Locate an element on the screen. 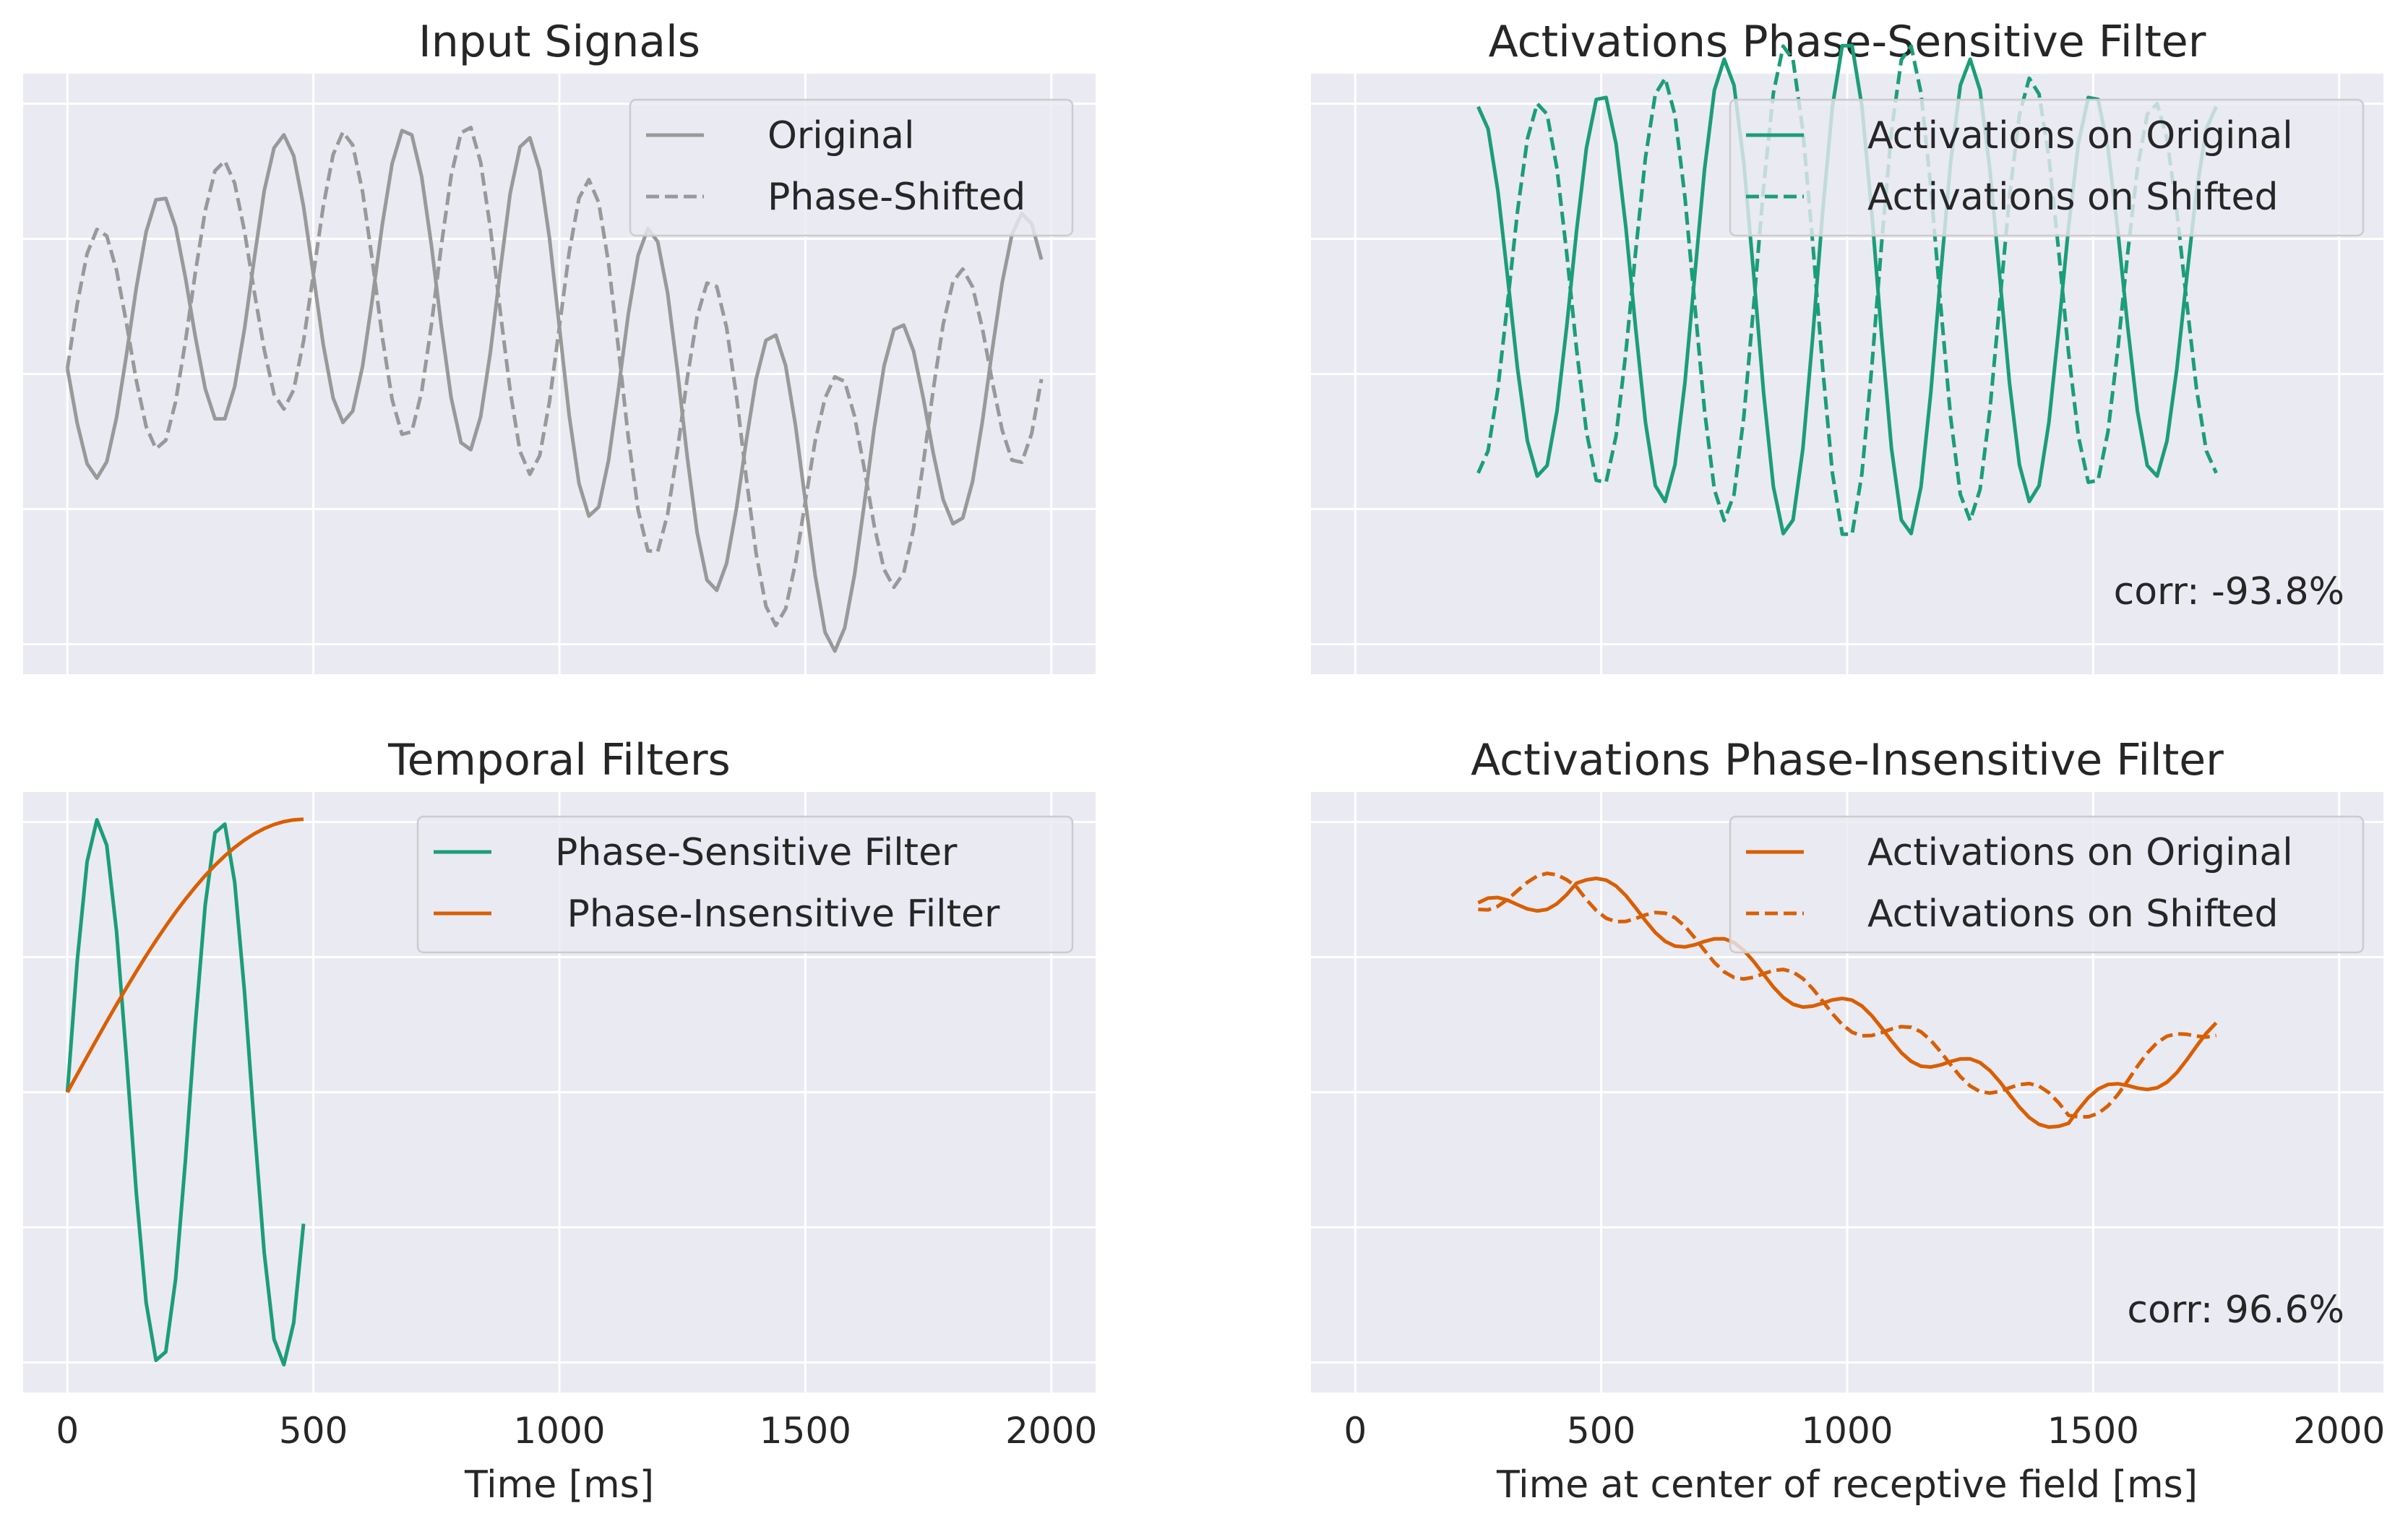 Image resolution: width=2408 pixels, height=1524 pixels. x-axis-label: Time [ms] is located at coordinates (559, 1485).